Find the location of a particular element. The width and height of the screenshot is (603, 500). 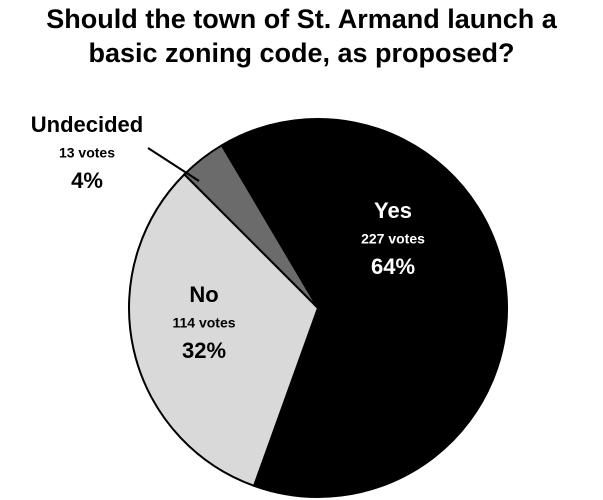

vote-label: 13 votes is located at coordinates (87, 153).